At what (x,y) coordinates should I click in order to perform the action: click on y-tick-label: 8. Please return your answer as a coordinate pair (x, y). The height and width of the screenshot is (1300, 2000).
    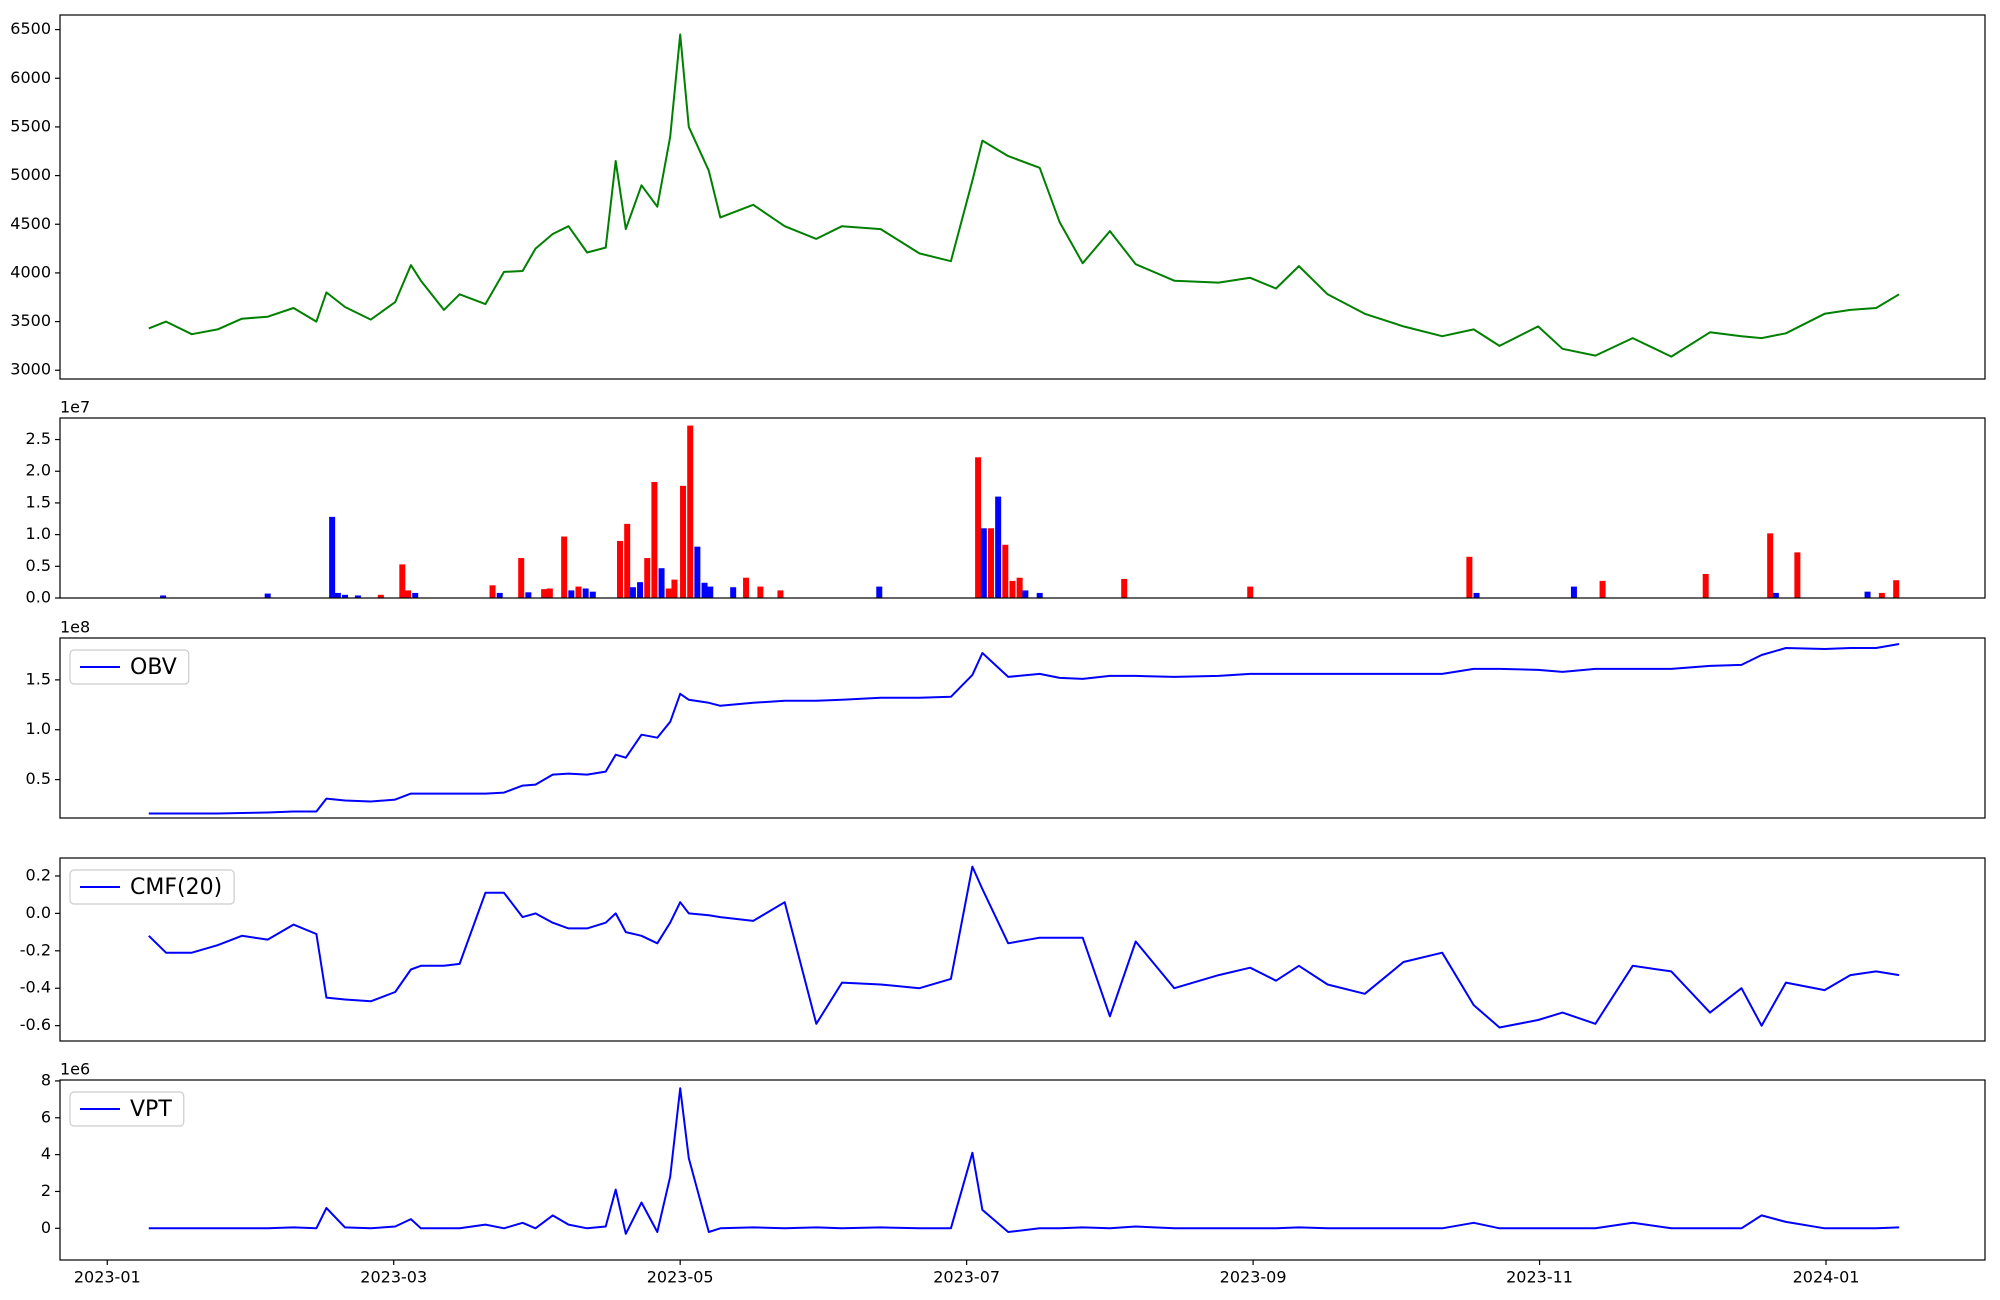
    Looking at the image, I should click on (46, 1079).